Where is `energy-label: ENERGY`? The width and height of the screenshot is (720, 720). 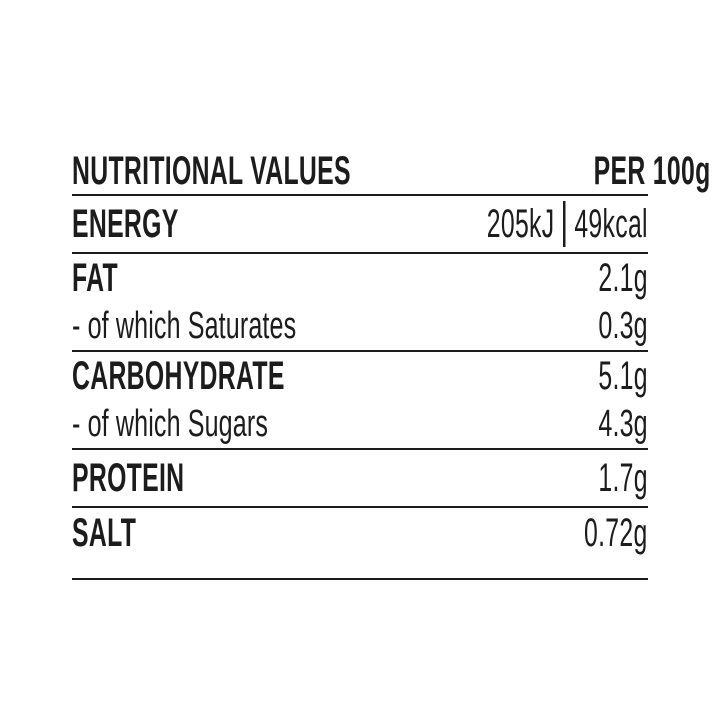
energy-label: ENERGY is located at coordinates (125, 223).